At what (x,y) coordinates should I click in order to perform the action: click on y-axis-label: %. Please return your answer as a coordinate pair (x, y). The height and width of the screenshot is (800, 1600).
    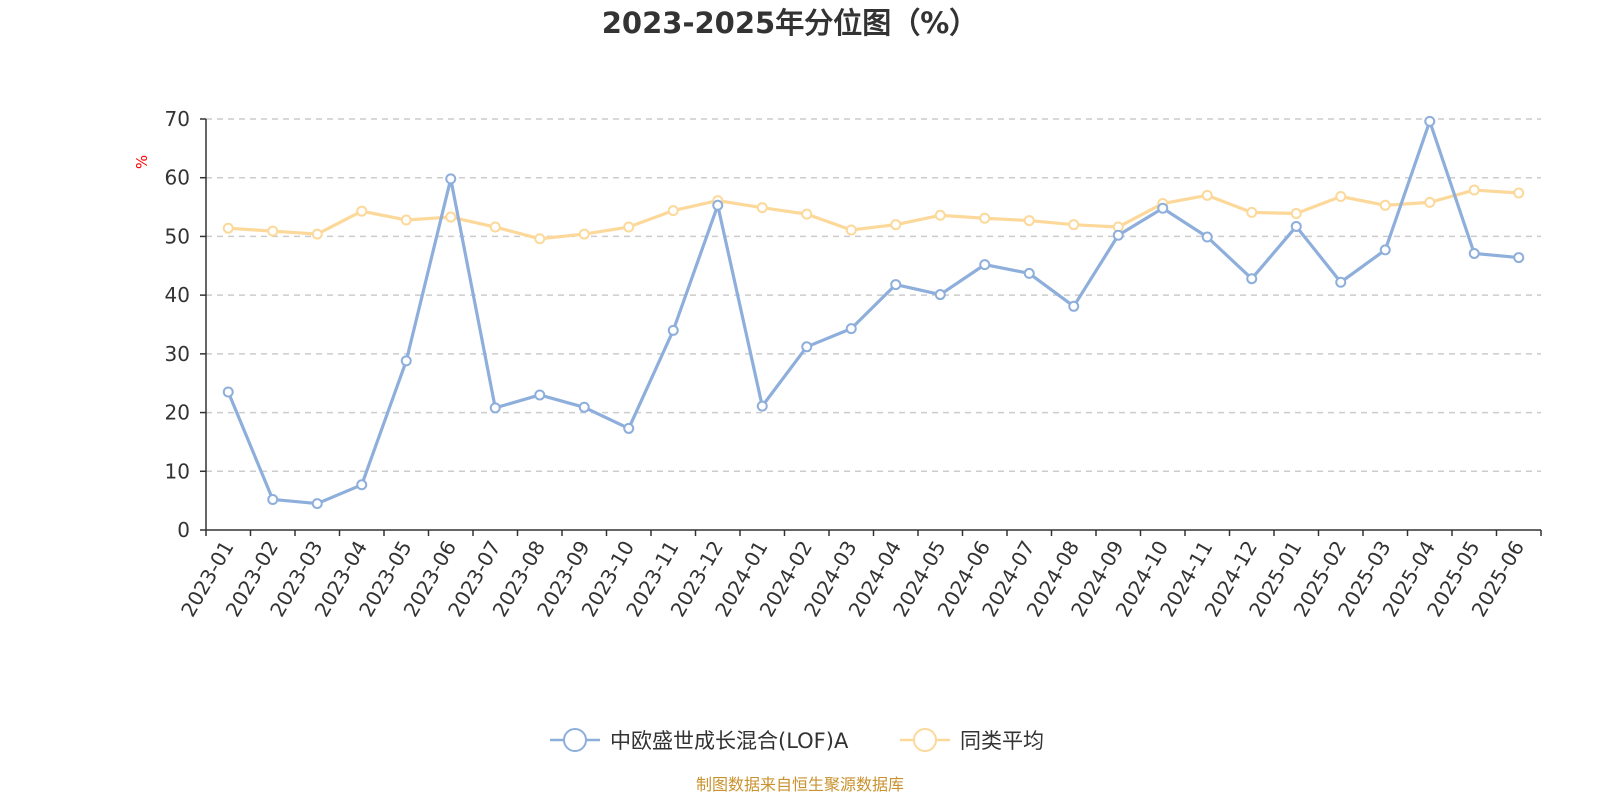
    Looking at the image, I should click on (142, 162).